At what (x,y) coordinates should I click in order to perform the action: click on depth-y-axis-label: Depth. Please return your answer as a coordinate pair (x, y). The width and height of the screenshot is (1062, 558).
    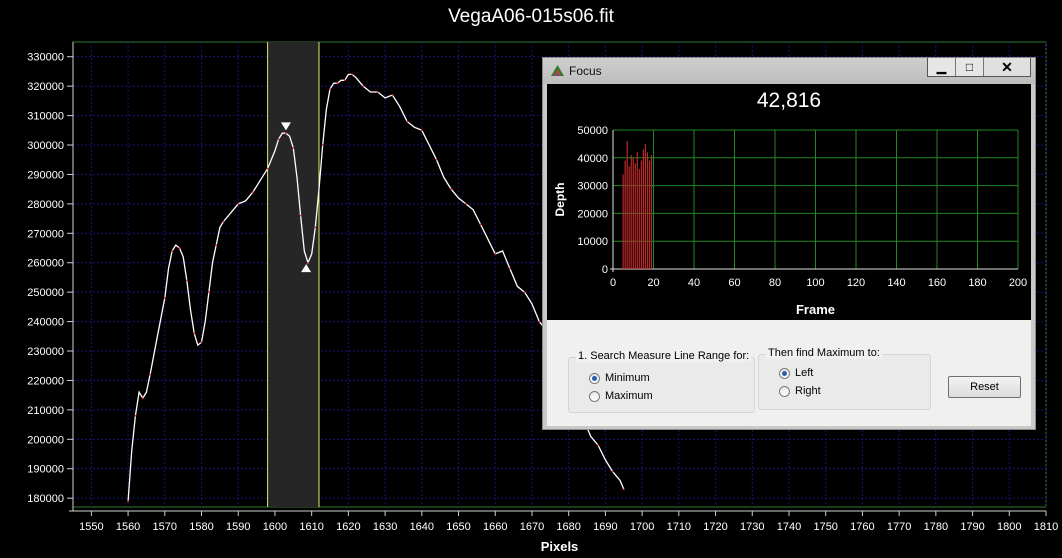
    Looking at the image, I should click on (560, 200).